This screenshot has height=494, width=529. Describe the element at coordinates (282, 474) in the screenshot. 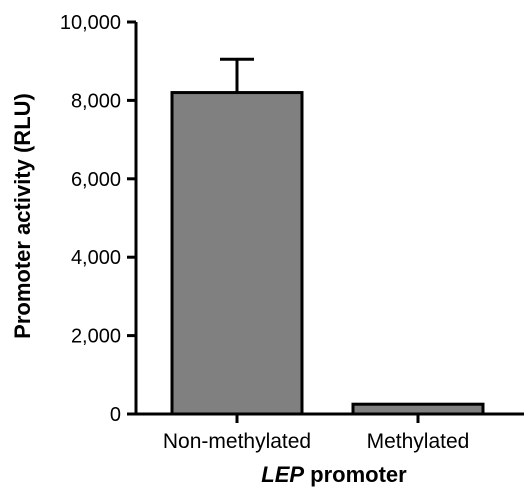

I see `x-axis-title-italic: LEP` at that location.